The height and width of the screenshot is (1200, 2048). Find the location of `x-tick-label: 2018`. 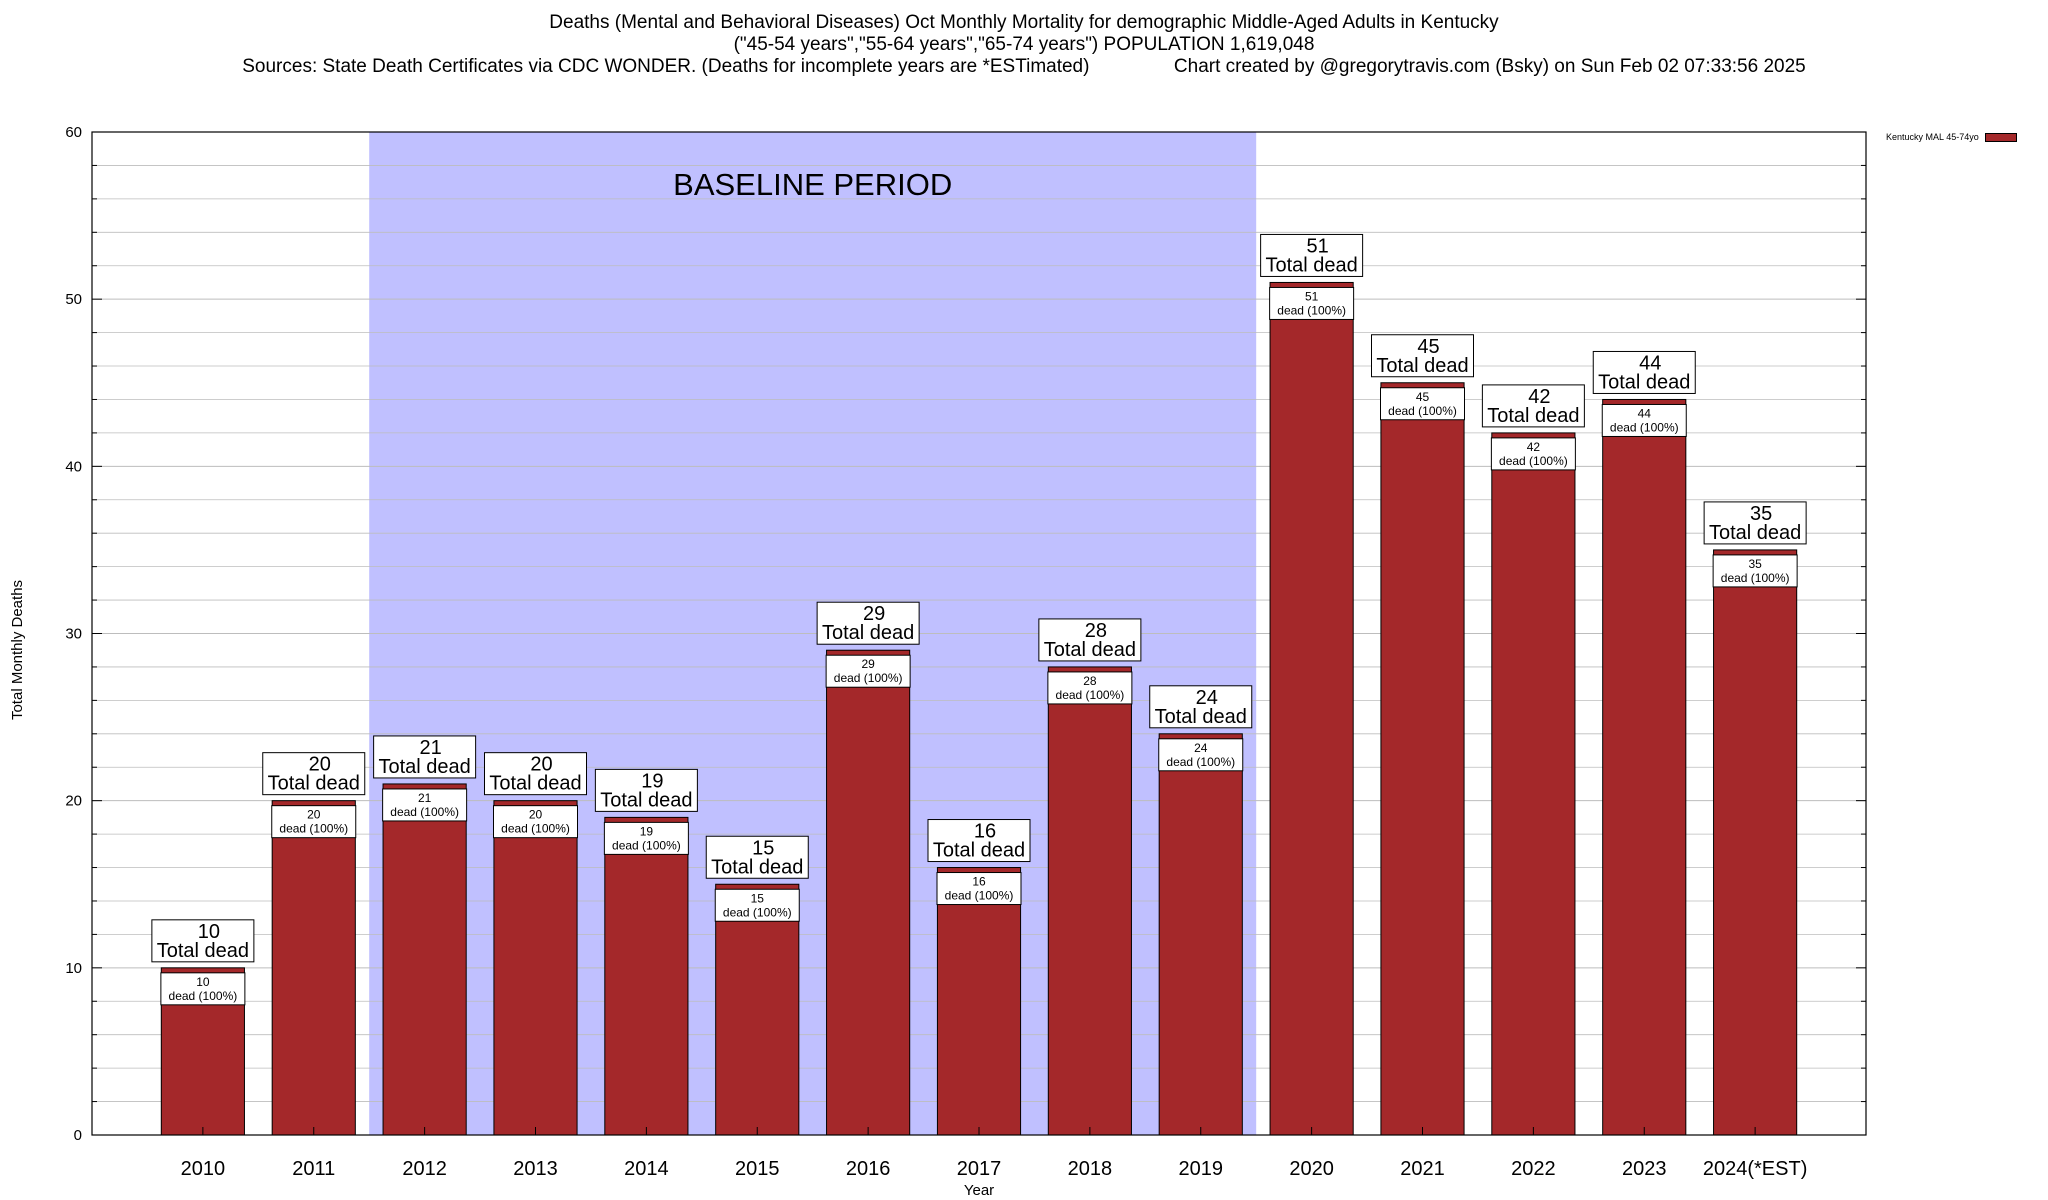

x-tick-label: 2018 is located at coordinates (1090, 1169).